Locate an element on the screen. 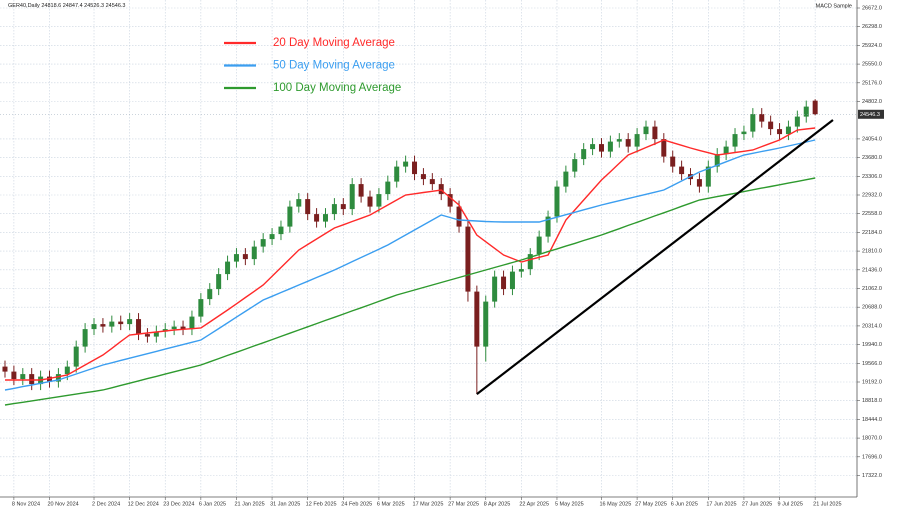  y-tick-label: 21810.0 is located at coordinates (872, 252).